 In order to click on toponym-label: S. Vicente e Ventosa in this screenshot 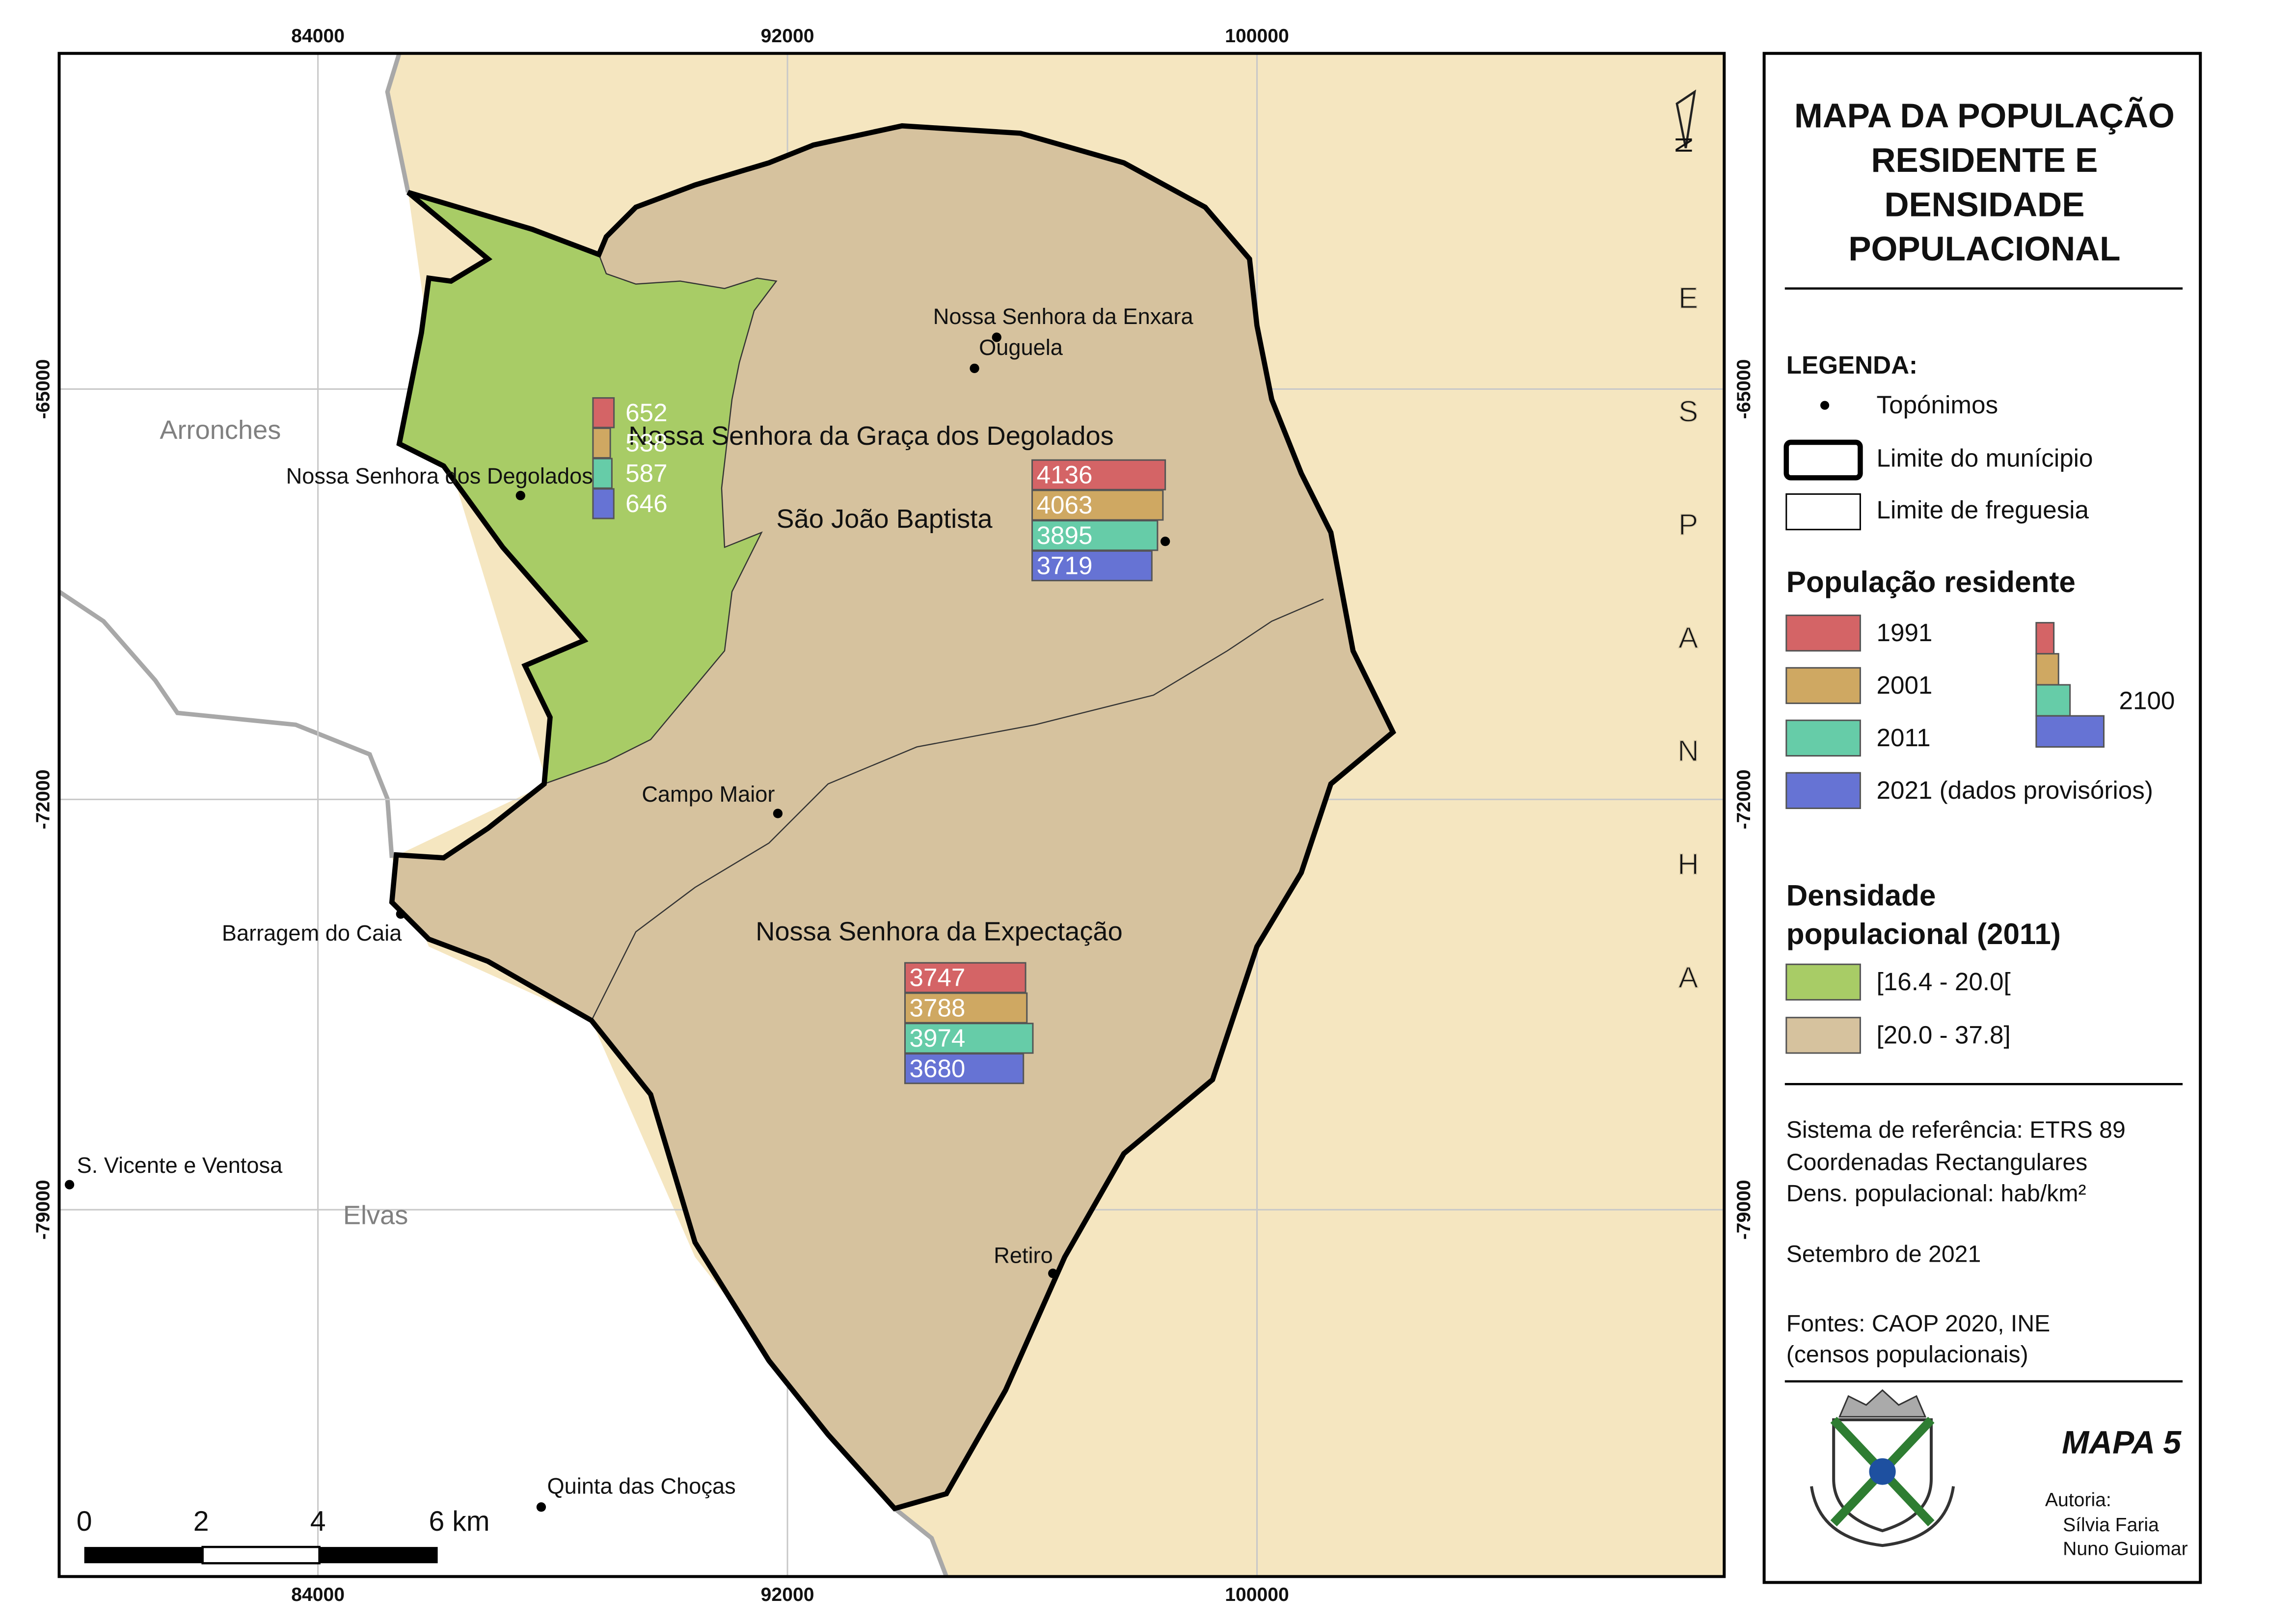, I will do `click(180, 1165)`.